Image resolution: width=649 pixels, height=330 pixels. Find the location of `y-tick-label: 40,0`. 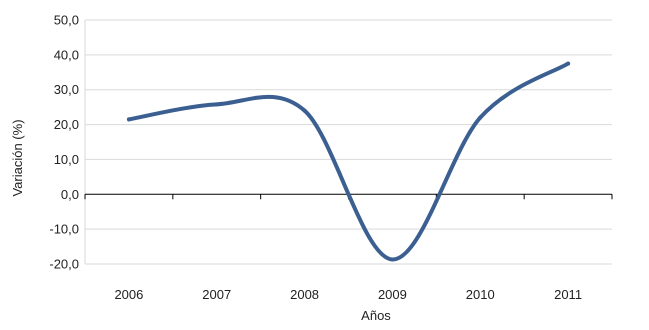

y-tick-label: 40,0 is located at coordinates (66, 54).